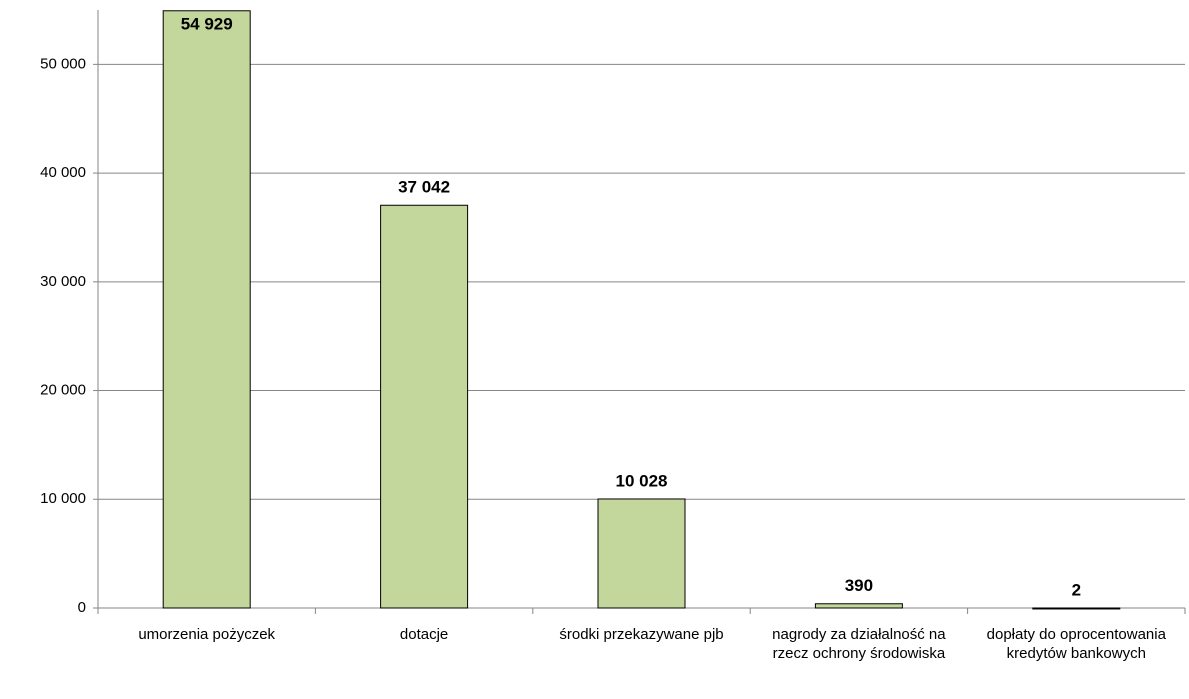 This screenshot has height=699, width=1189. Describe the element at coordinates (641, 634) in the screenshot. I see `x-tick-label: środki przekazywane pjb` at that location.